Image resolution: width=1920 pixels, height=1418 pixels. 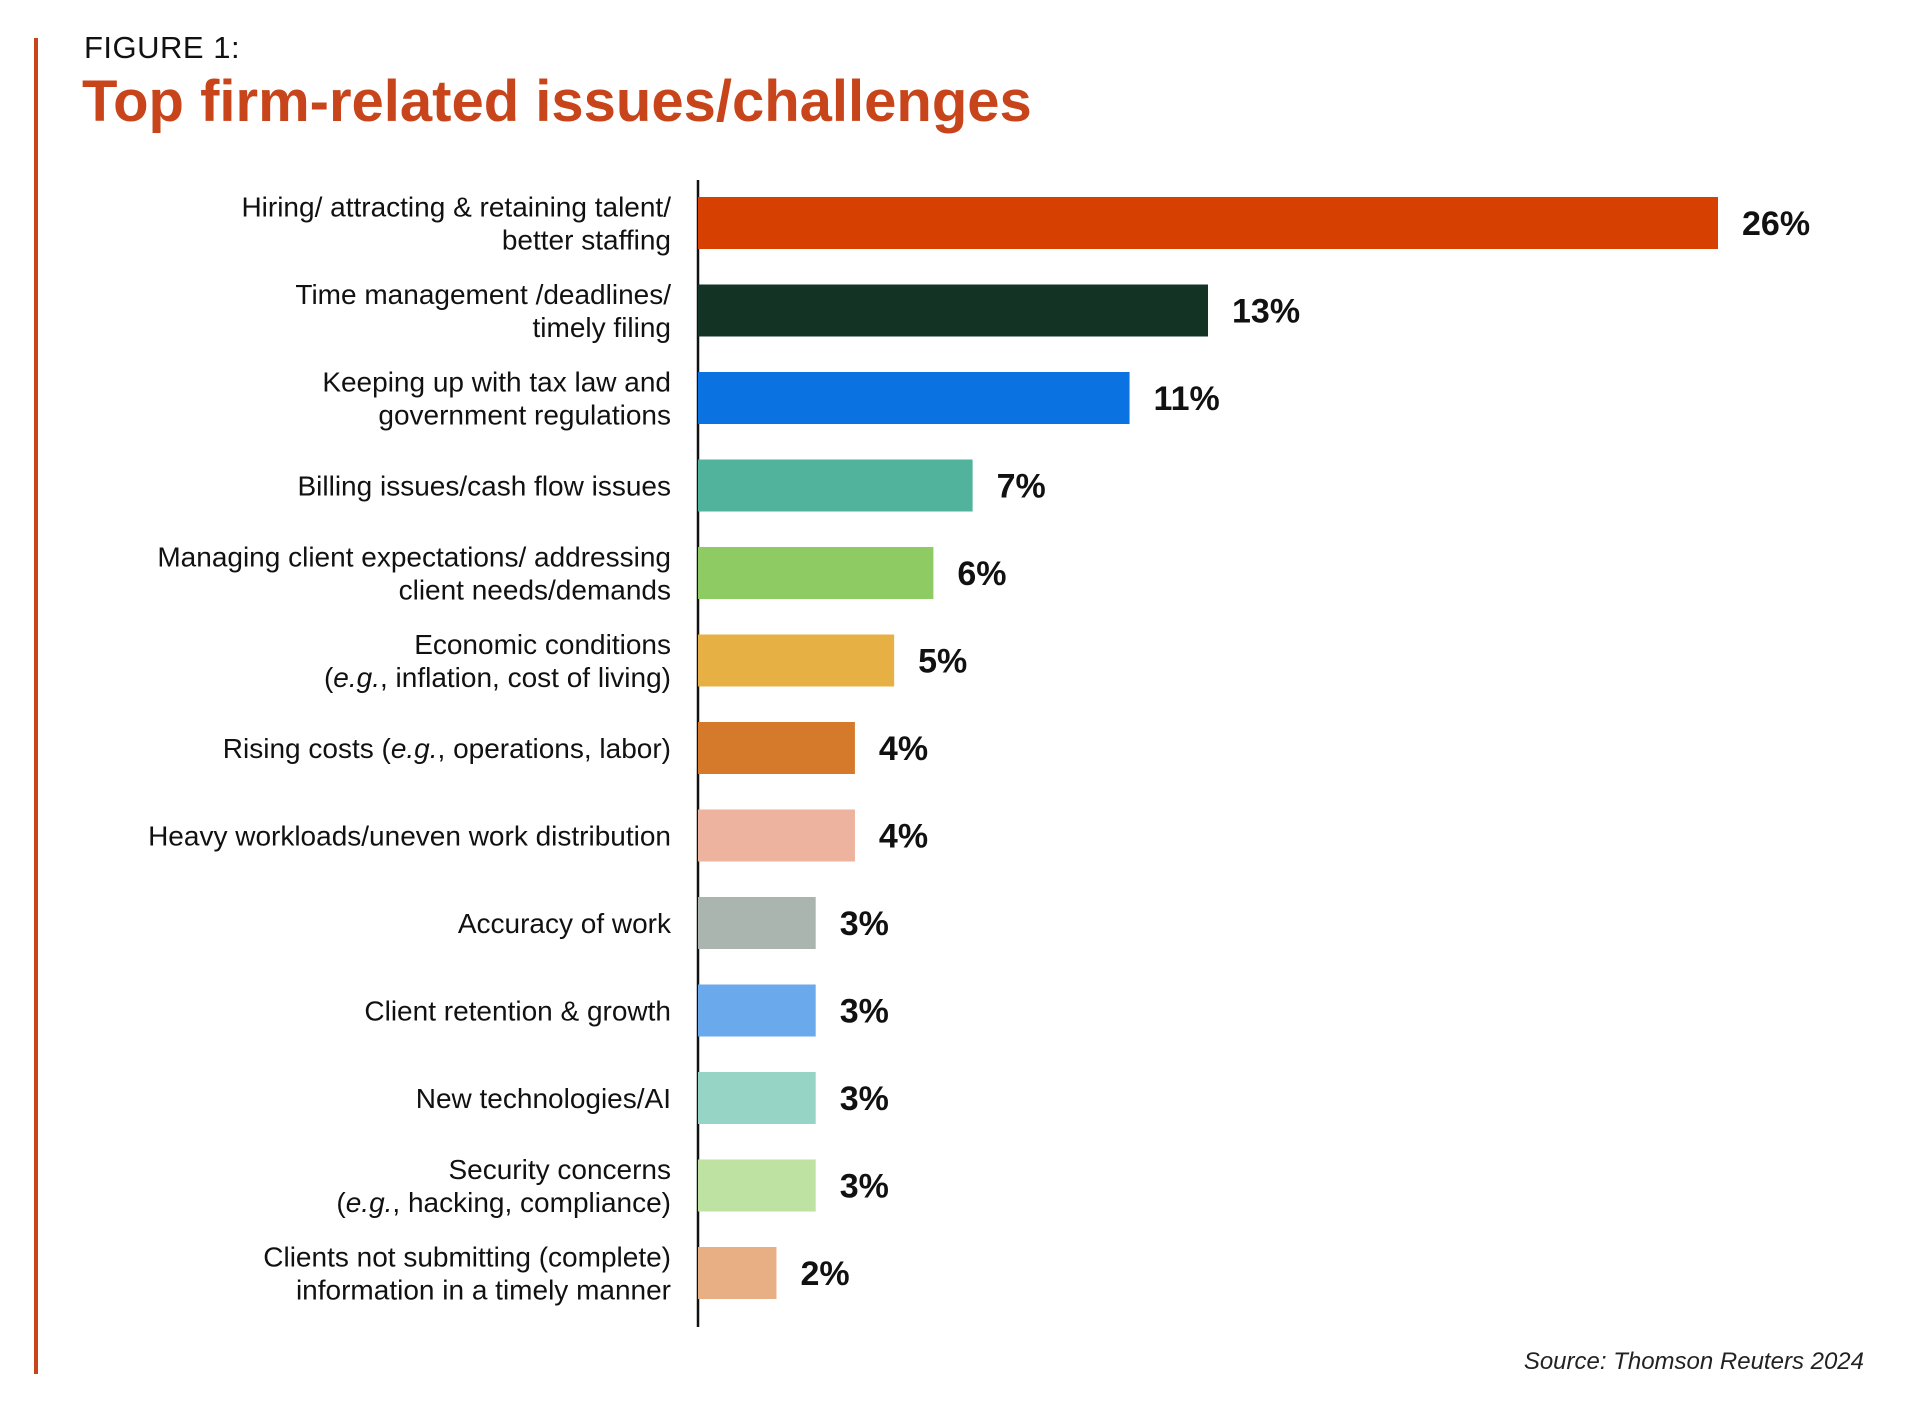 What do you see at coordinates (1693, 1361) in the screenshot?
I see `source-note: Source: Thomson Reuters 2024` at bounding box center [1693, 1361].